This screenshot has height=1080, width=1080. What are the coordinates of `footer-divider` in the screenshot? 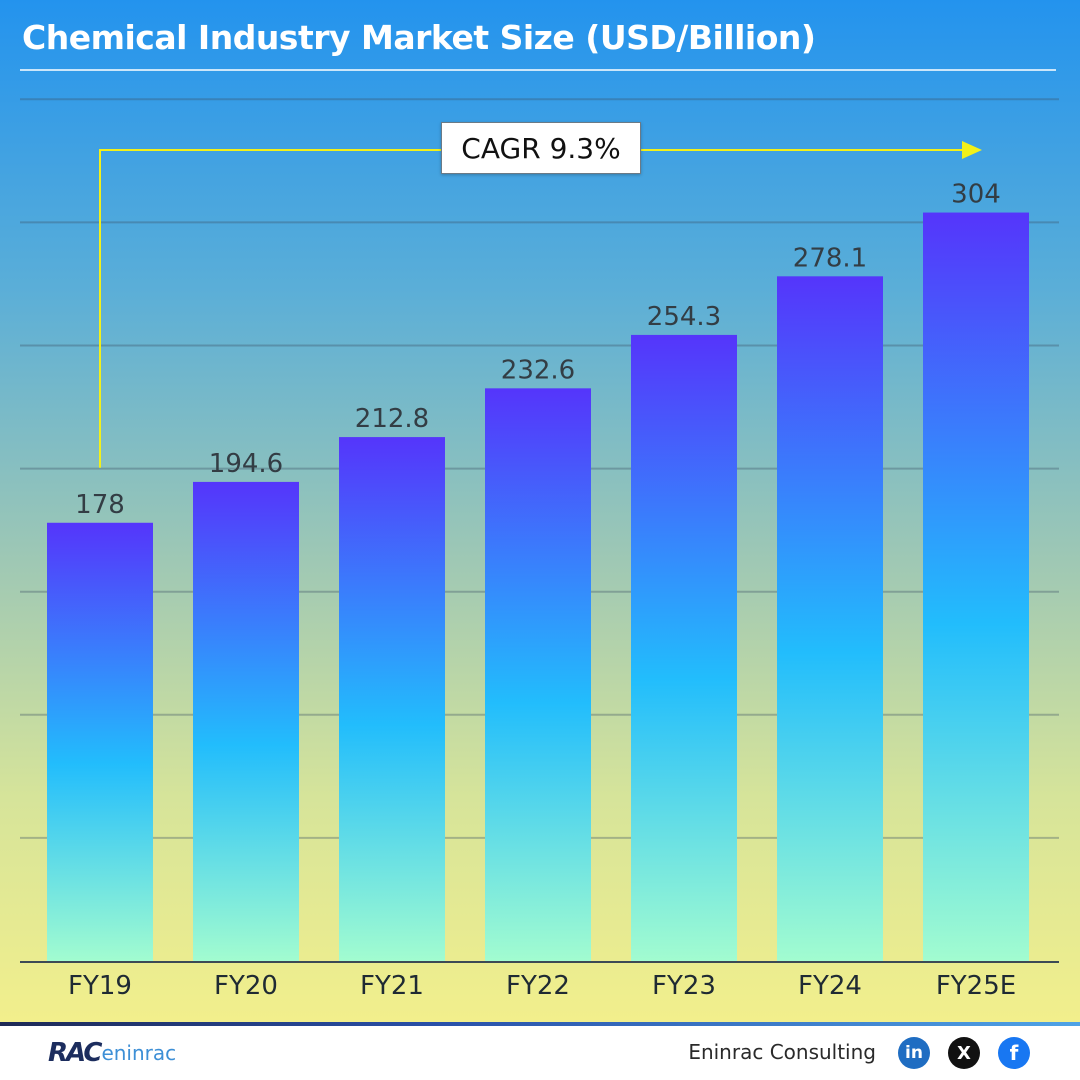 It's located at (540, 1024).